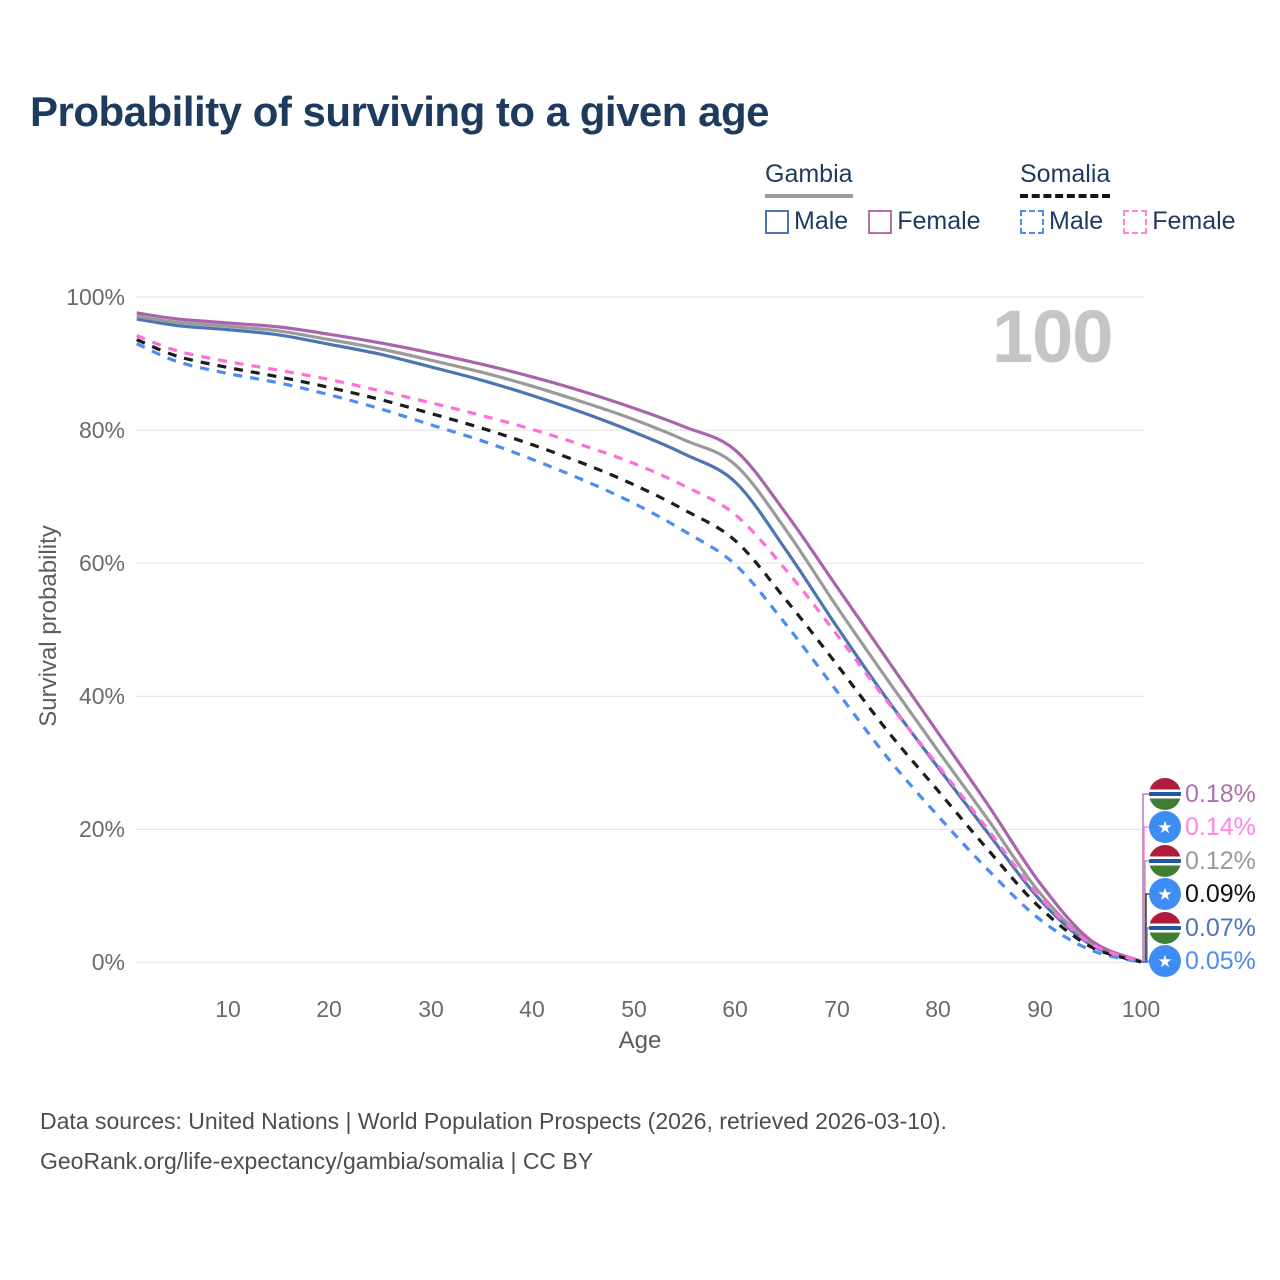 The width and height of the screenshot is (1280, 1280). What do you see at coordinates (101, 563) in the screenshot?
I see `y-tick-60: 60%` at bounding box center [101, 563].